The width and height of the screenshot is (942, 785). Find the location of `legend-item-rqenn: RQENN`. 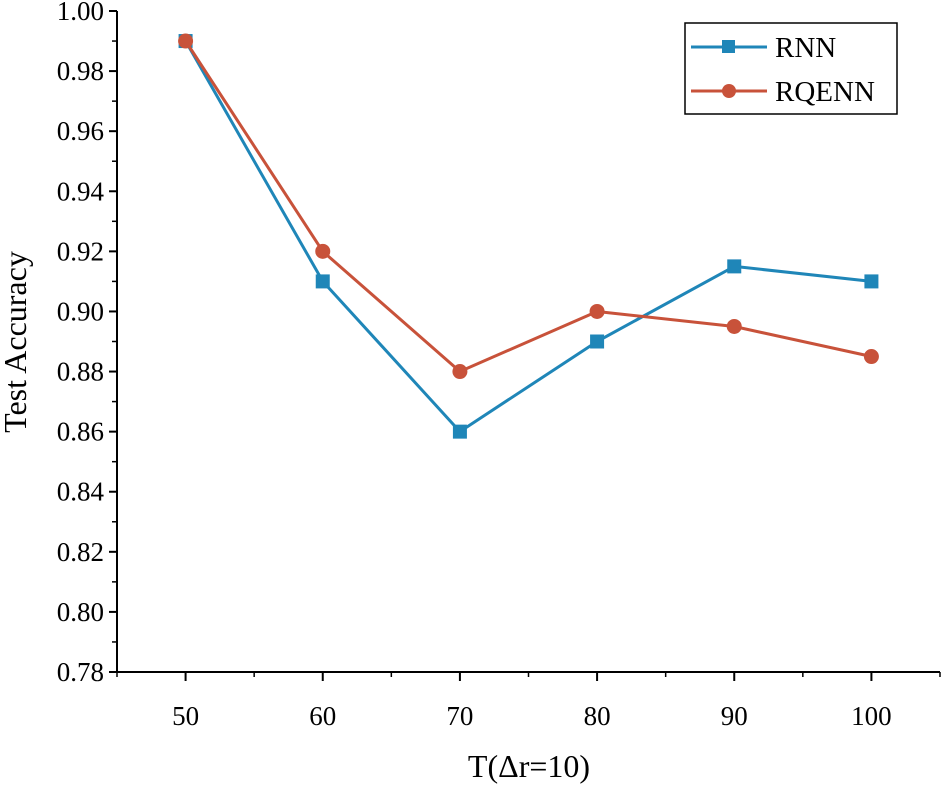

legend-item-rqenn: RQENN is located at coordinates (783, 92).